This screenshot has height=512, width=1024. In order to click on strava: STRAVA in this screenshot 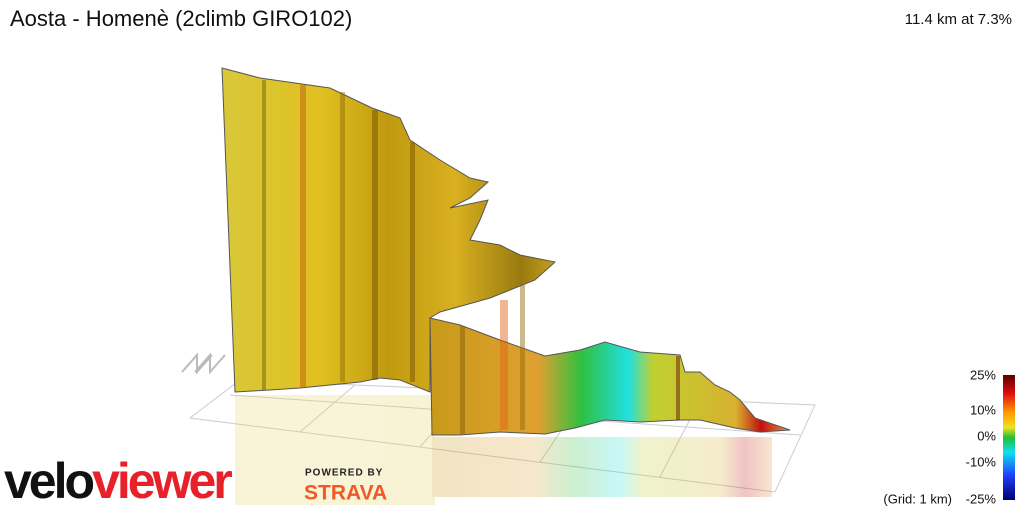, I will do `click(345, 493)`.